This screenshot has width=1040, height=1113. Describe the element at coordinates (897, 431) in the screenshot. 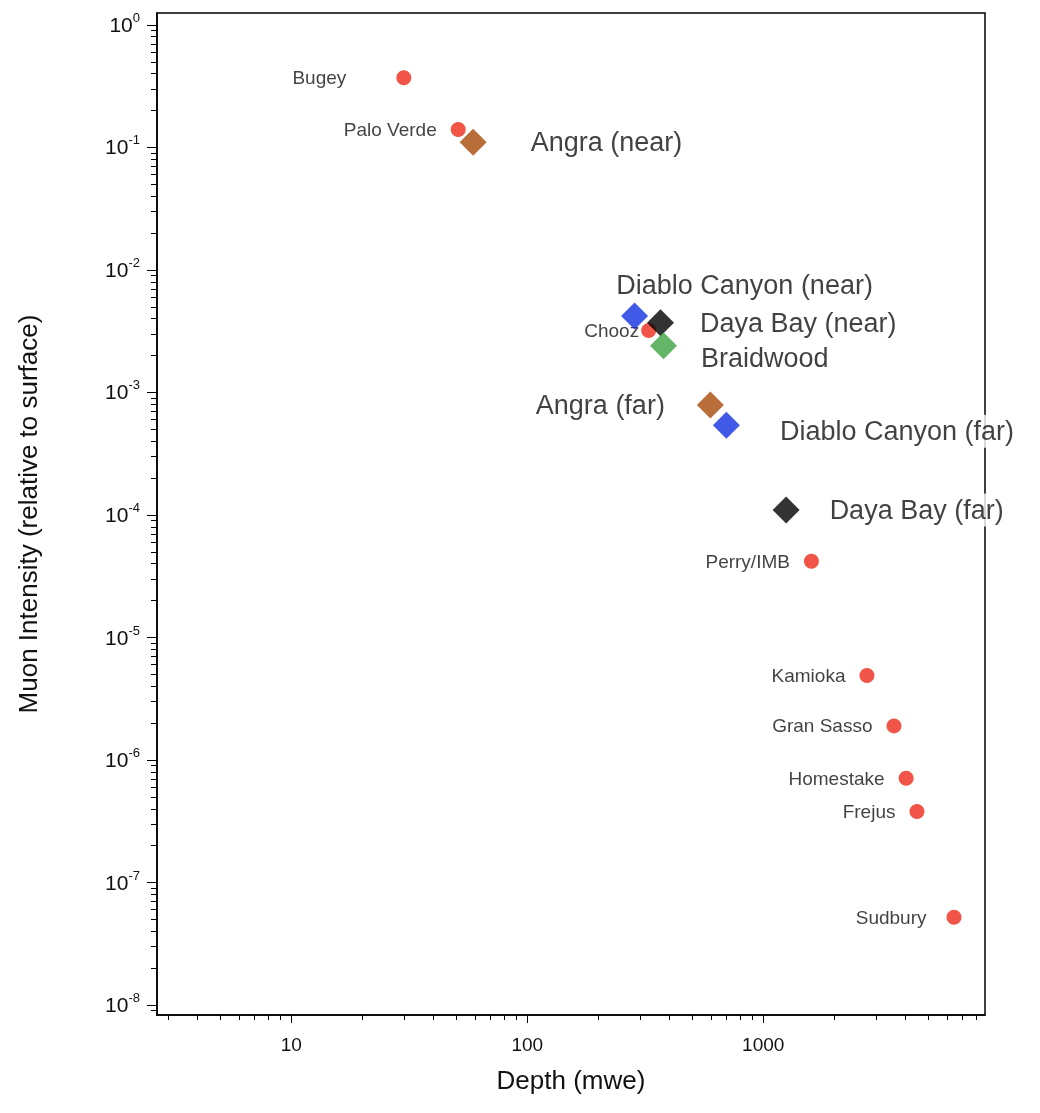

I see `series-label: Diablo Canyon (far)` at that location.